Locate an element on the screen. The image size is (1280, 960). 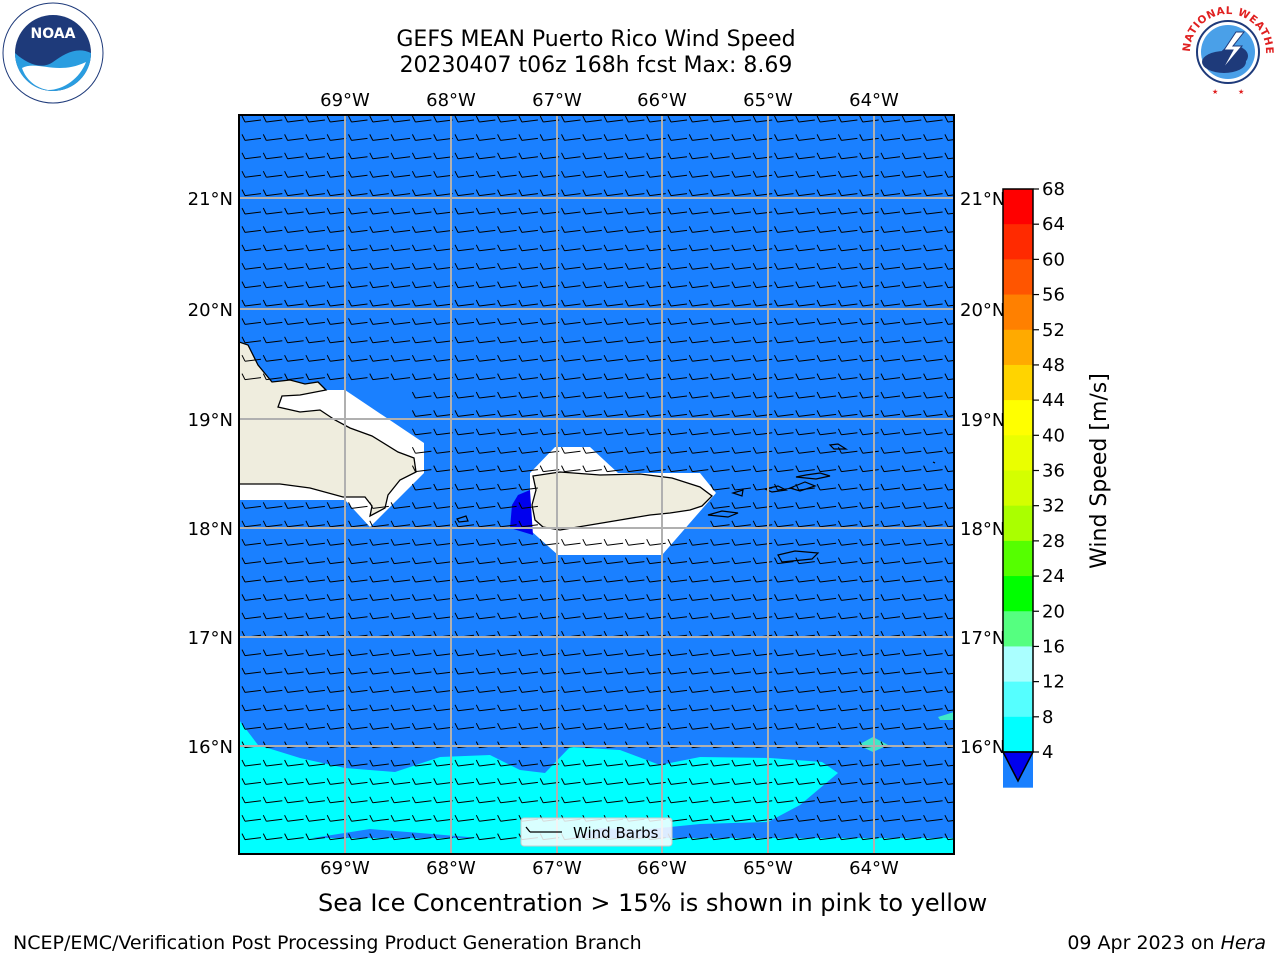
lat-label-left: 16°N is located at coordinates (210, 747).